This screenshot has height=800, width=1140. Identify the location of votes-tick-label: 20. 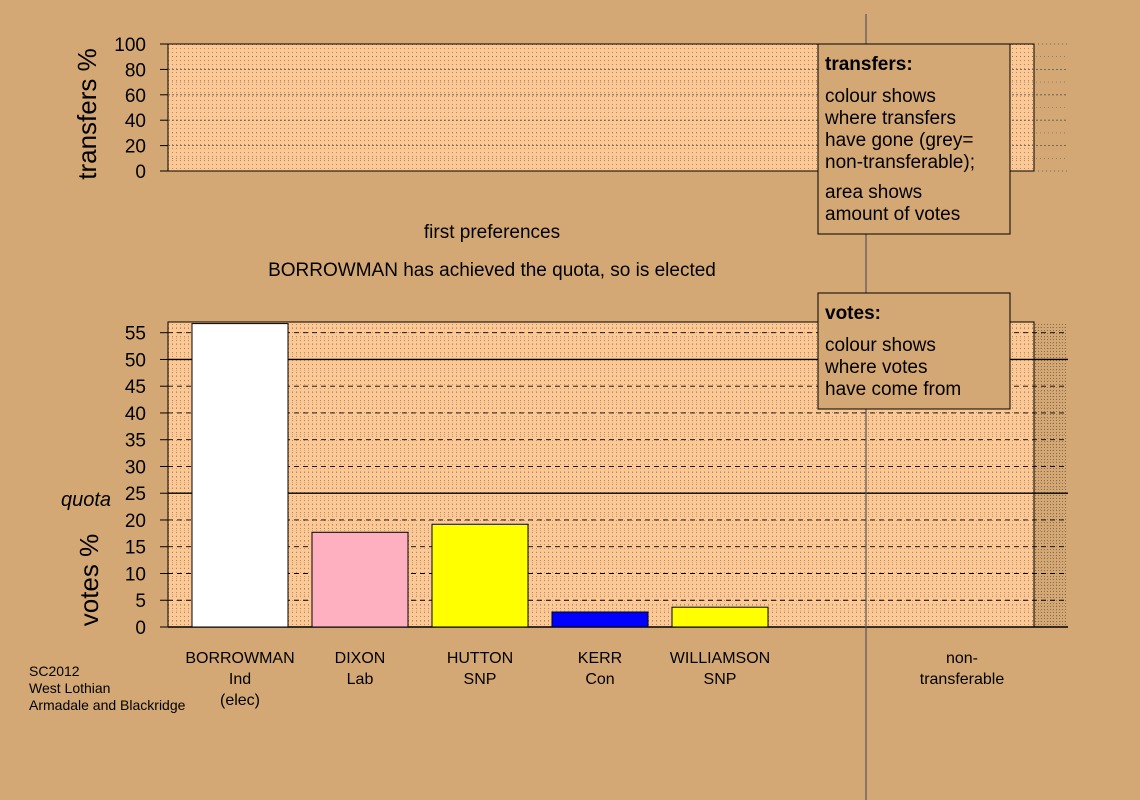
(135, 521).